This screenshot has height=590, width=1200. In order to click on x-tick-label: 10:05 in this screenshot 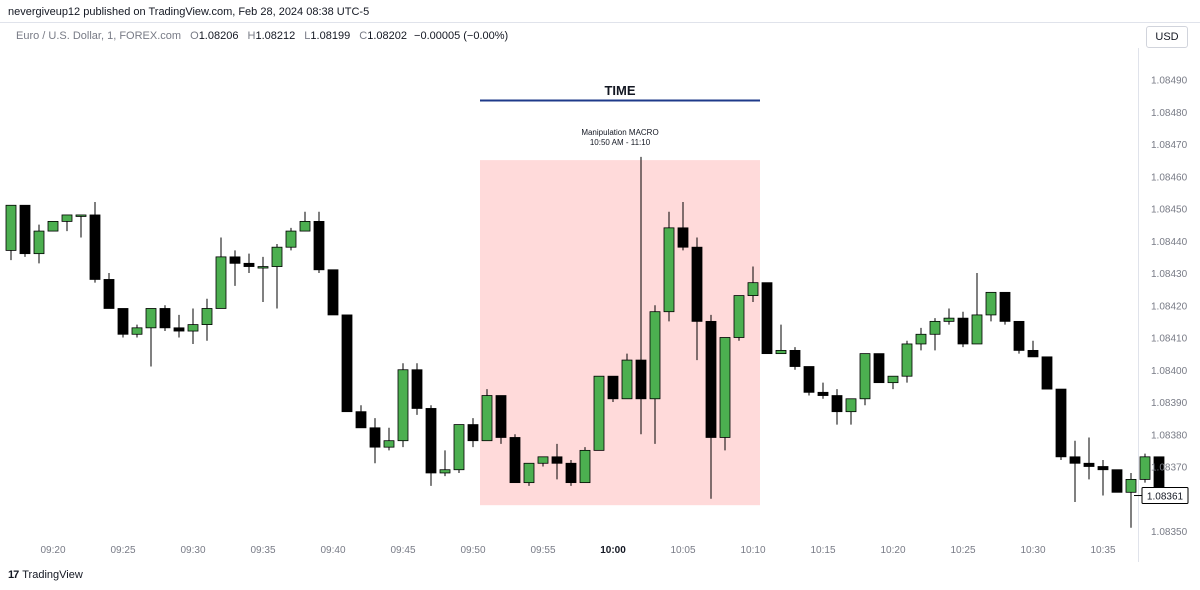, I will do `click(682, 550)`.